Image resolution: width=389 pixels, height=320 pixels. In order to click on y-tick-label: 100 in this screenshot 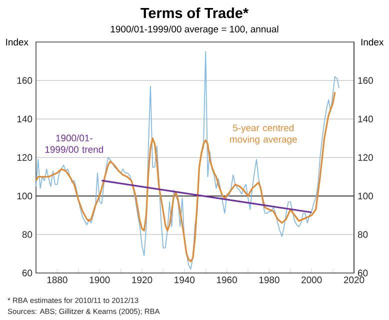, I will do `click(24, 196)`.